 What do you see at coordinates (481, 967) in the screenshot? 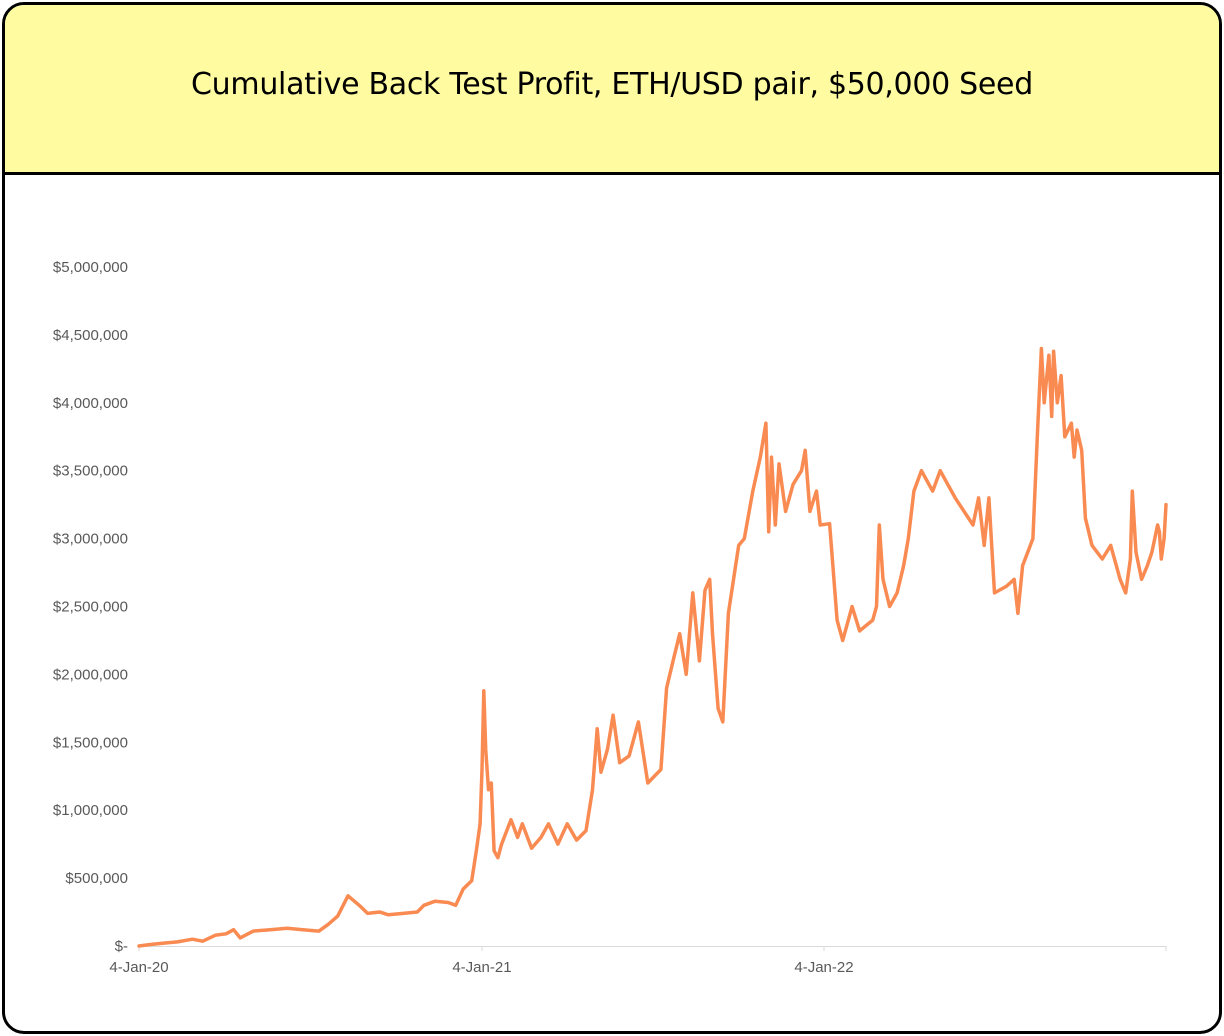
I see `x-tick-label: 4-Jan-21` at bounding box center [481, 967].